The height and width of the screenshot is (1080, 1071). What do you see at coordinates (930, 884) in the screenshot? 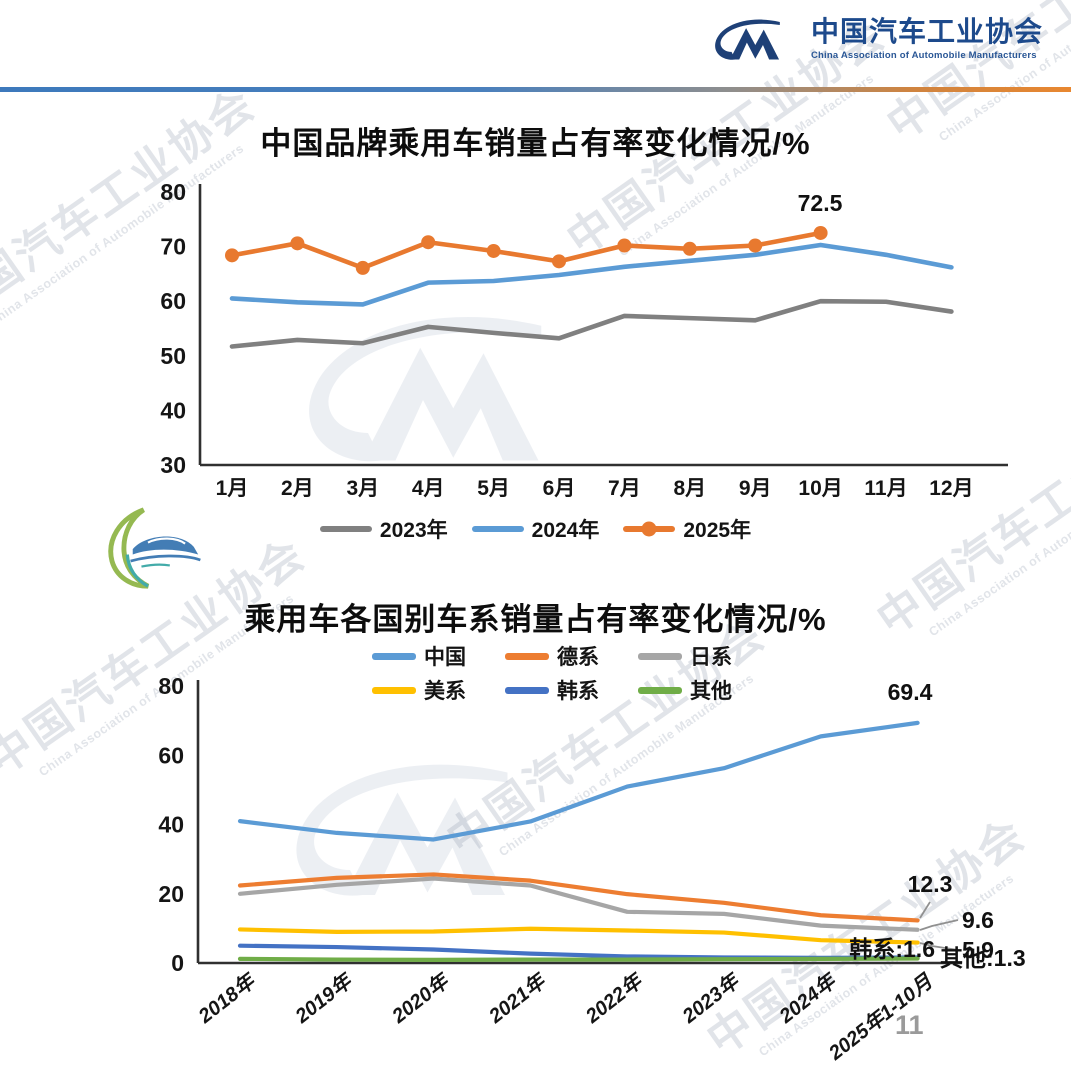
I see `svg-text: 12.3` at bounding box center [930, 884].